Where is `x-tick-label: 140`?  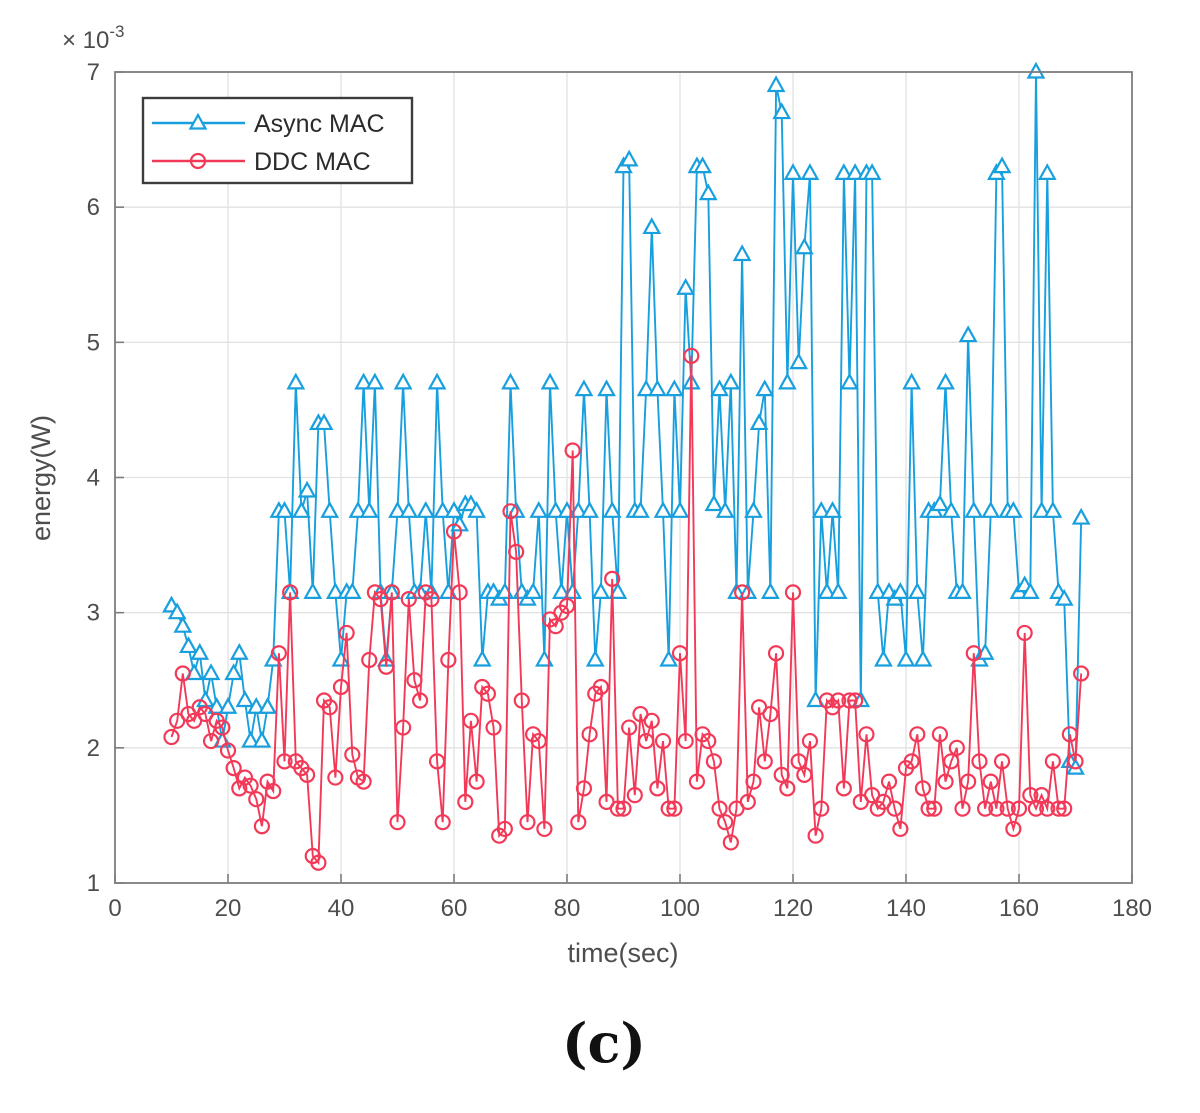 x-tick-label: 140 is located at coordinates (906, 908).